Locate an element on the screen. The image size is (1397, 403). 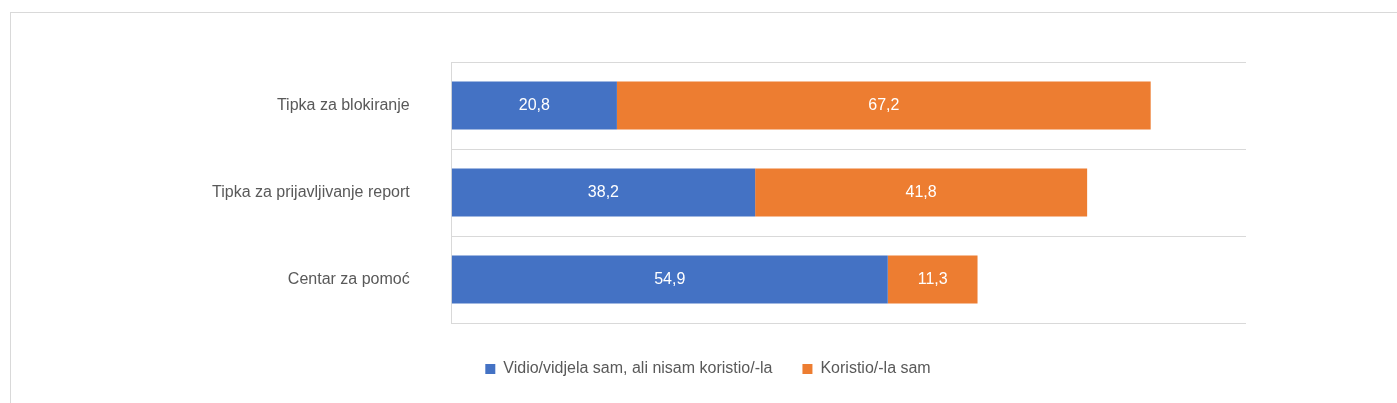
data-label: 11,3 is located at coordinates (932, 278).